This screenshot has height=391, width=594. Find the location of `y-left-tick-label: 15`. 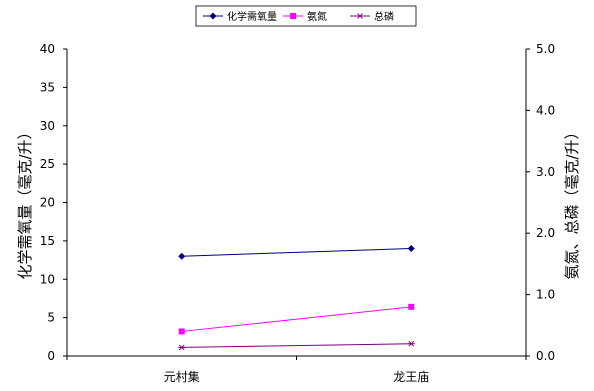

y-left-tick-label: 15 is located at coordinates (47, 241).